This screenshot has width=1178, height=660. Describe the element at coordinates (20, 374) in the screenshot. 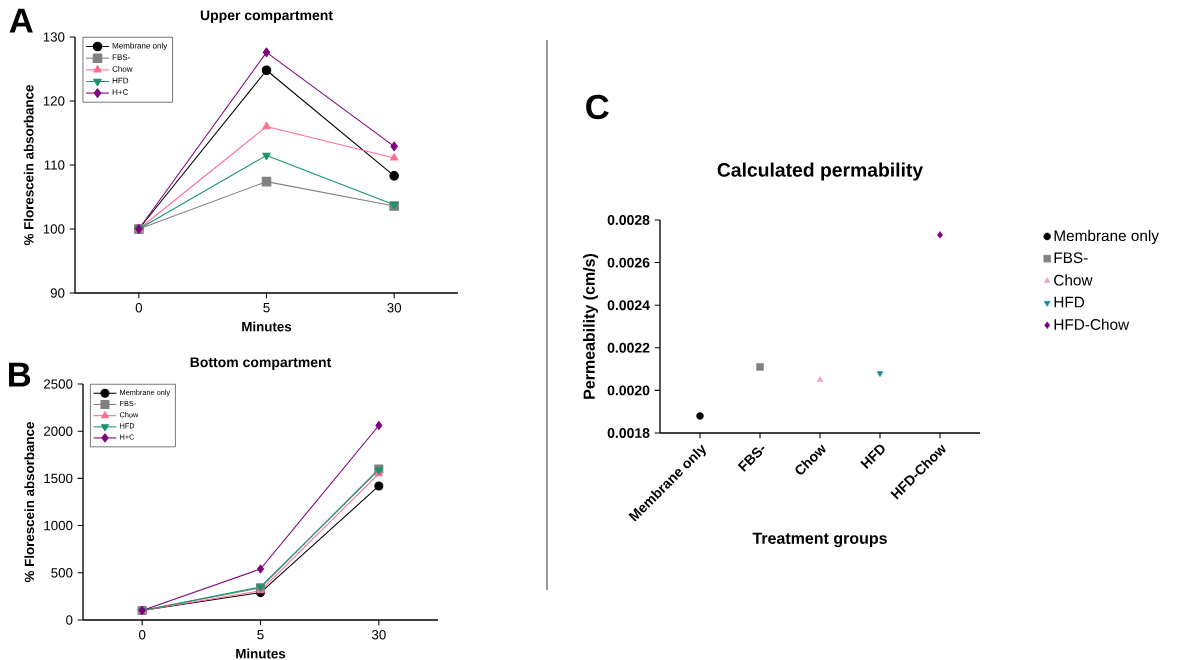

I see `text: B` at that location.